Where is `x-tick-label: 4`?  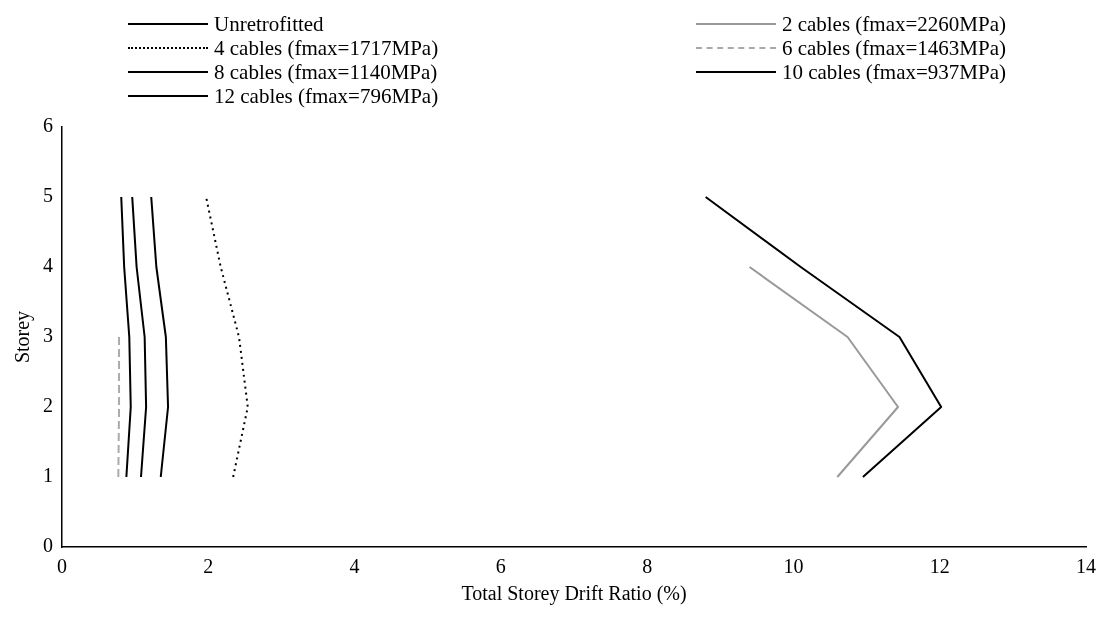
x-tick-label: 4 is located at coordinates (354, 566).